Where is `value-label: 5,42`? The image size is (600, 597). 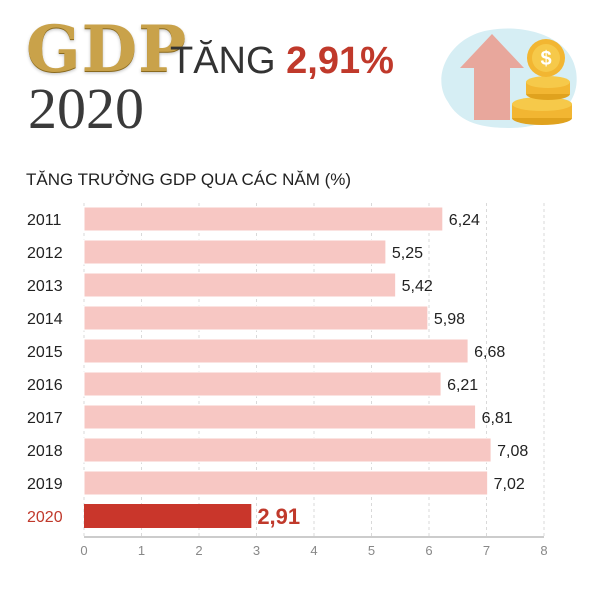 value-label: 5,42 is located at coordinates (417, 286).